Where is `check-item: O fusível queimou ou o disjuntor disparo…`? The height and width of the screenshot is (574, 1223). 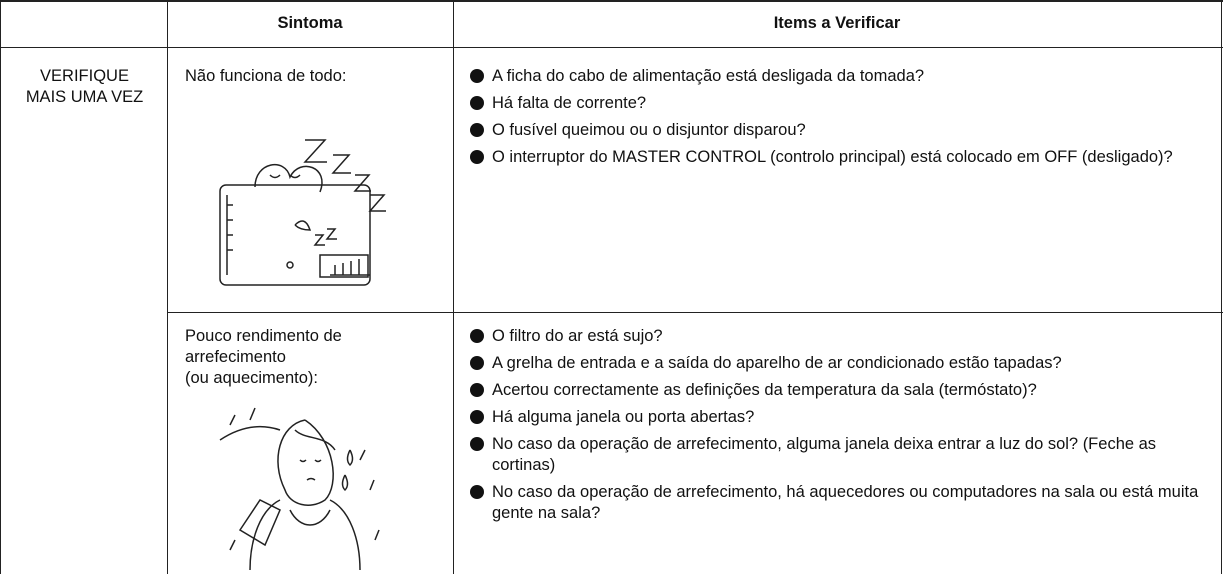
check-item: O fusível queimou ou o disjuntor disparo… is located at coordinates (842, 130).